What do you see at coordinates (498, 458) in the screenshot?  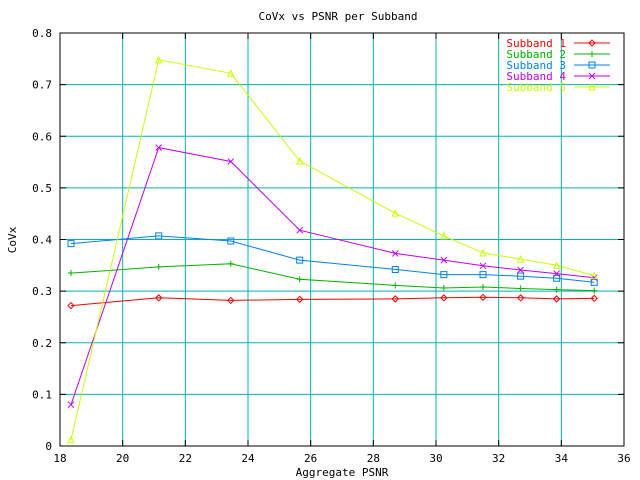 I see `x-tick-label: 32` at bounding box center [498, 458].